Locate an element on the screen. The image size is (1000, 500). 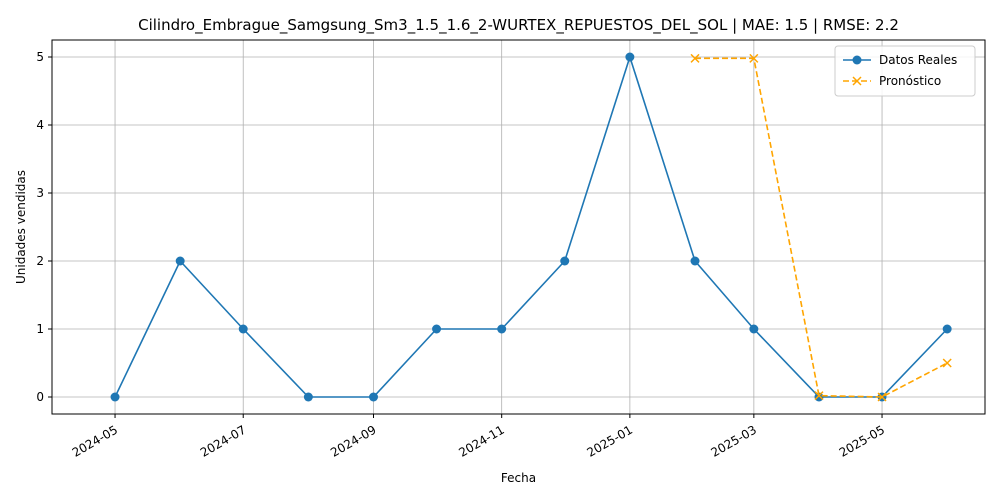
y-tick-label: 2 is located at coordinates (40, 261).